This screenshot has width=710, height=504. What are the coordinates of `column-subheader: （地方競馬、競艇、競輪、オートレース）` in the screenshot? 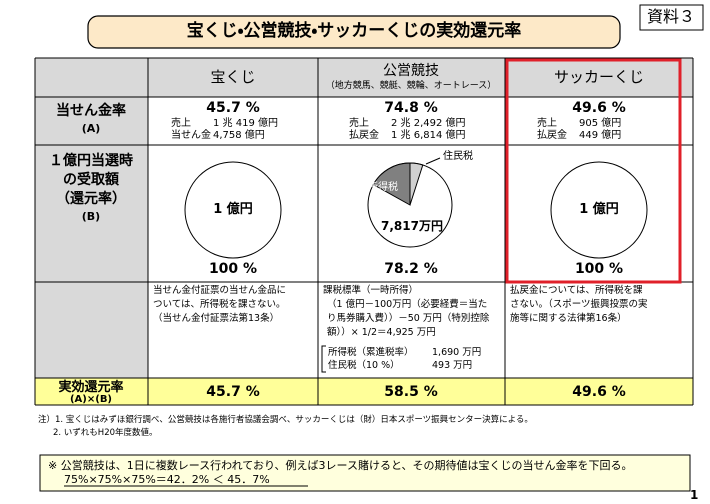 It's located at (411, 86).